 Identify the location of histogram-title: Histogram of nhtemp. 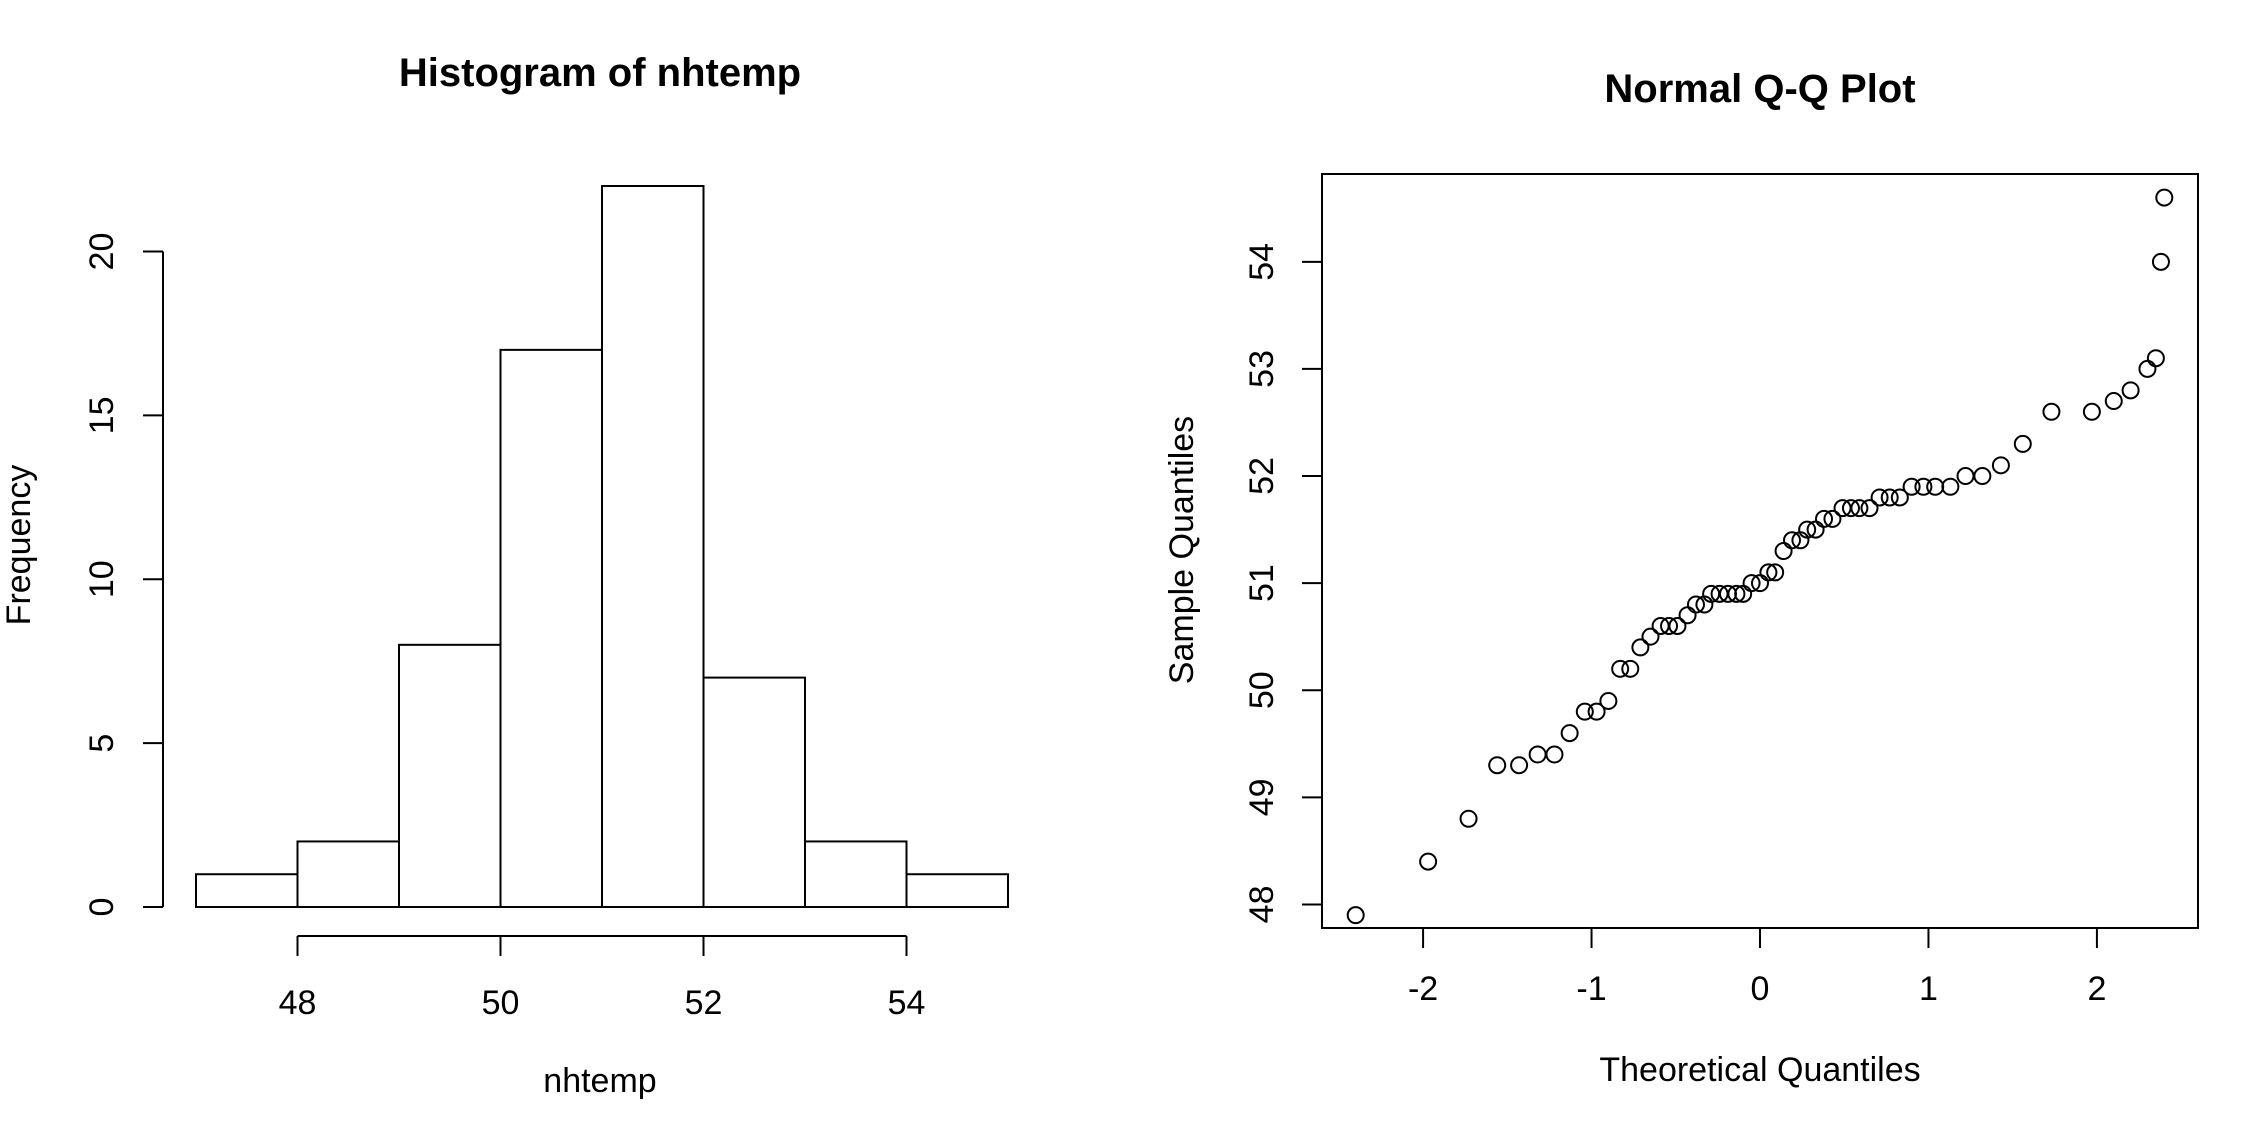
(600, 73).